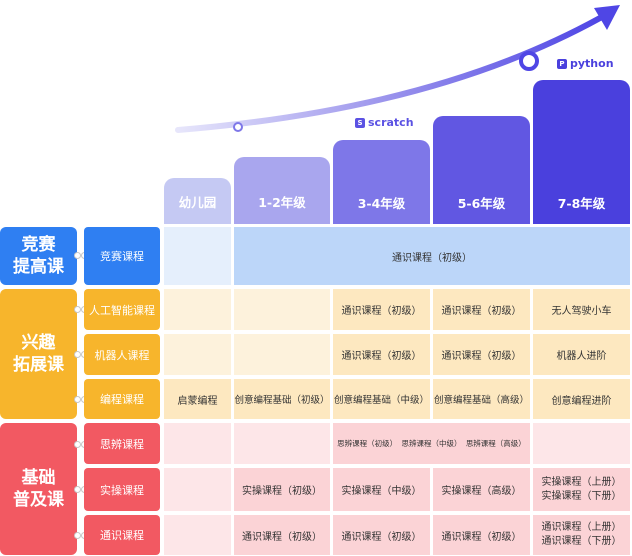 Image resolution: width=632 pixels, height=556 pixels. I want to click on cell-robot-2: 通识课程（初级）, so click(381, 354).